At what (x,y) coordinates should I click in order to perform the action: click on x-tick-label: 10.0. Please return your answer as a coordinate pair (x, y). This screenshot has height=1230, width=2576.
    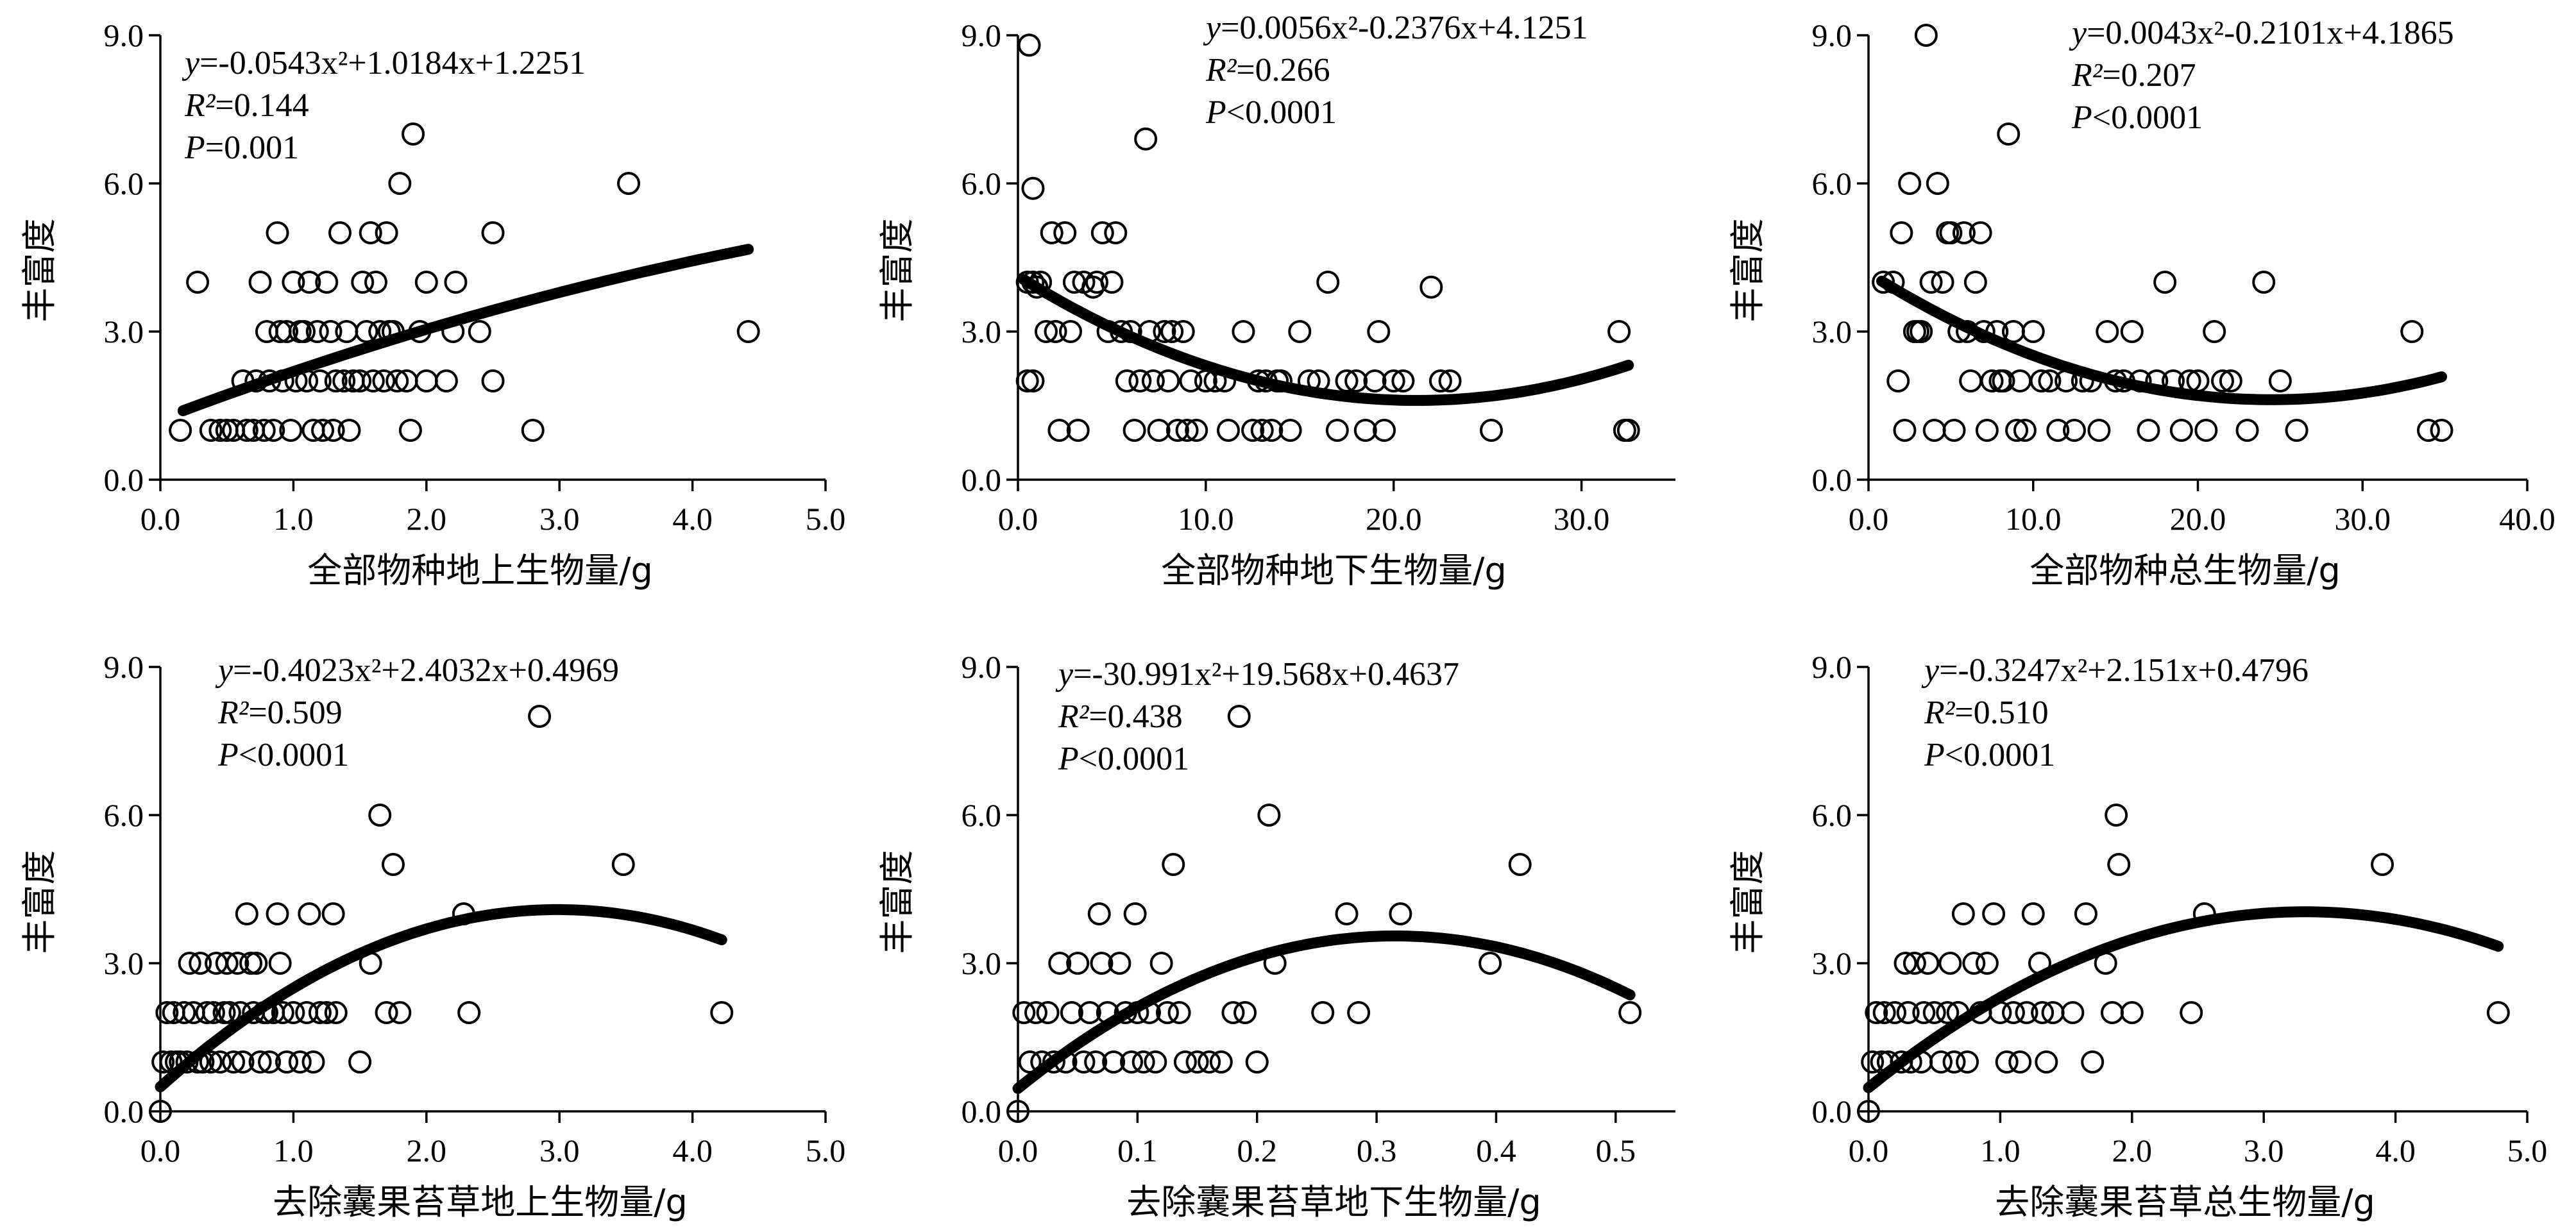
    Looking at the image, I should click on (2033, 519).